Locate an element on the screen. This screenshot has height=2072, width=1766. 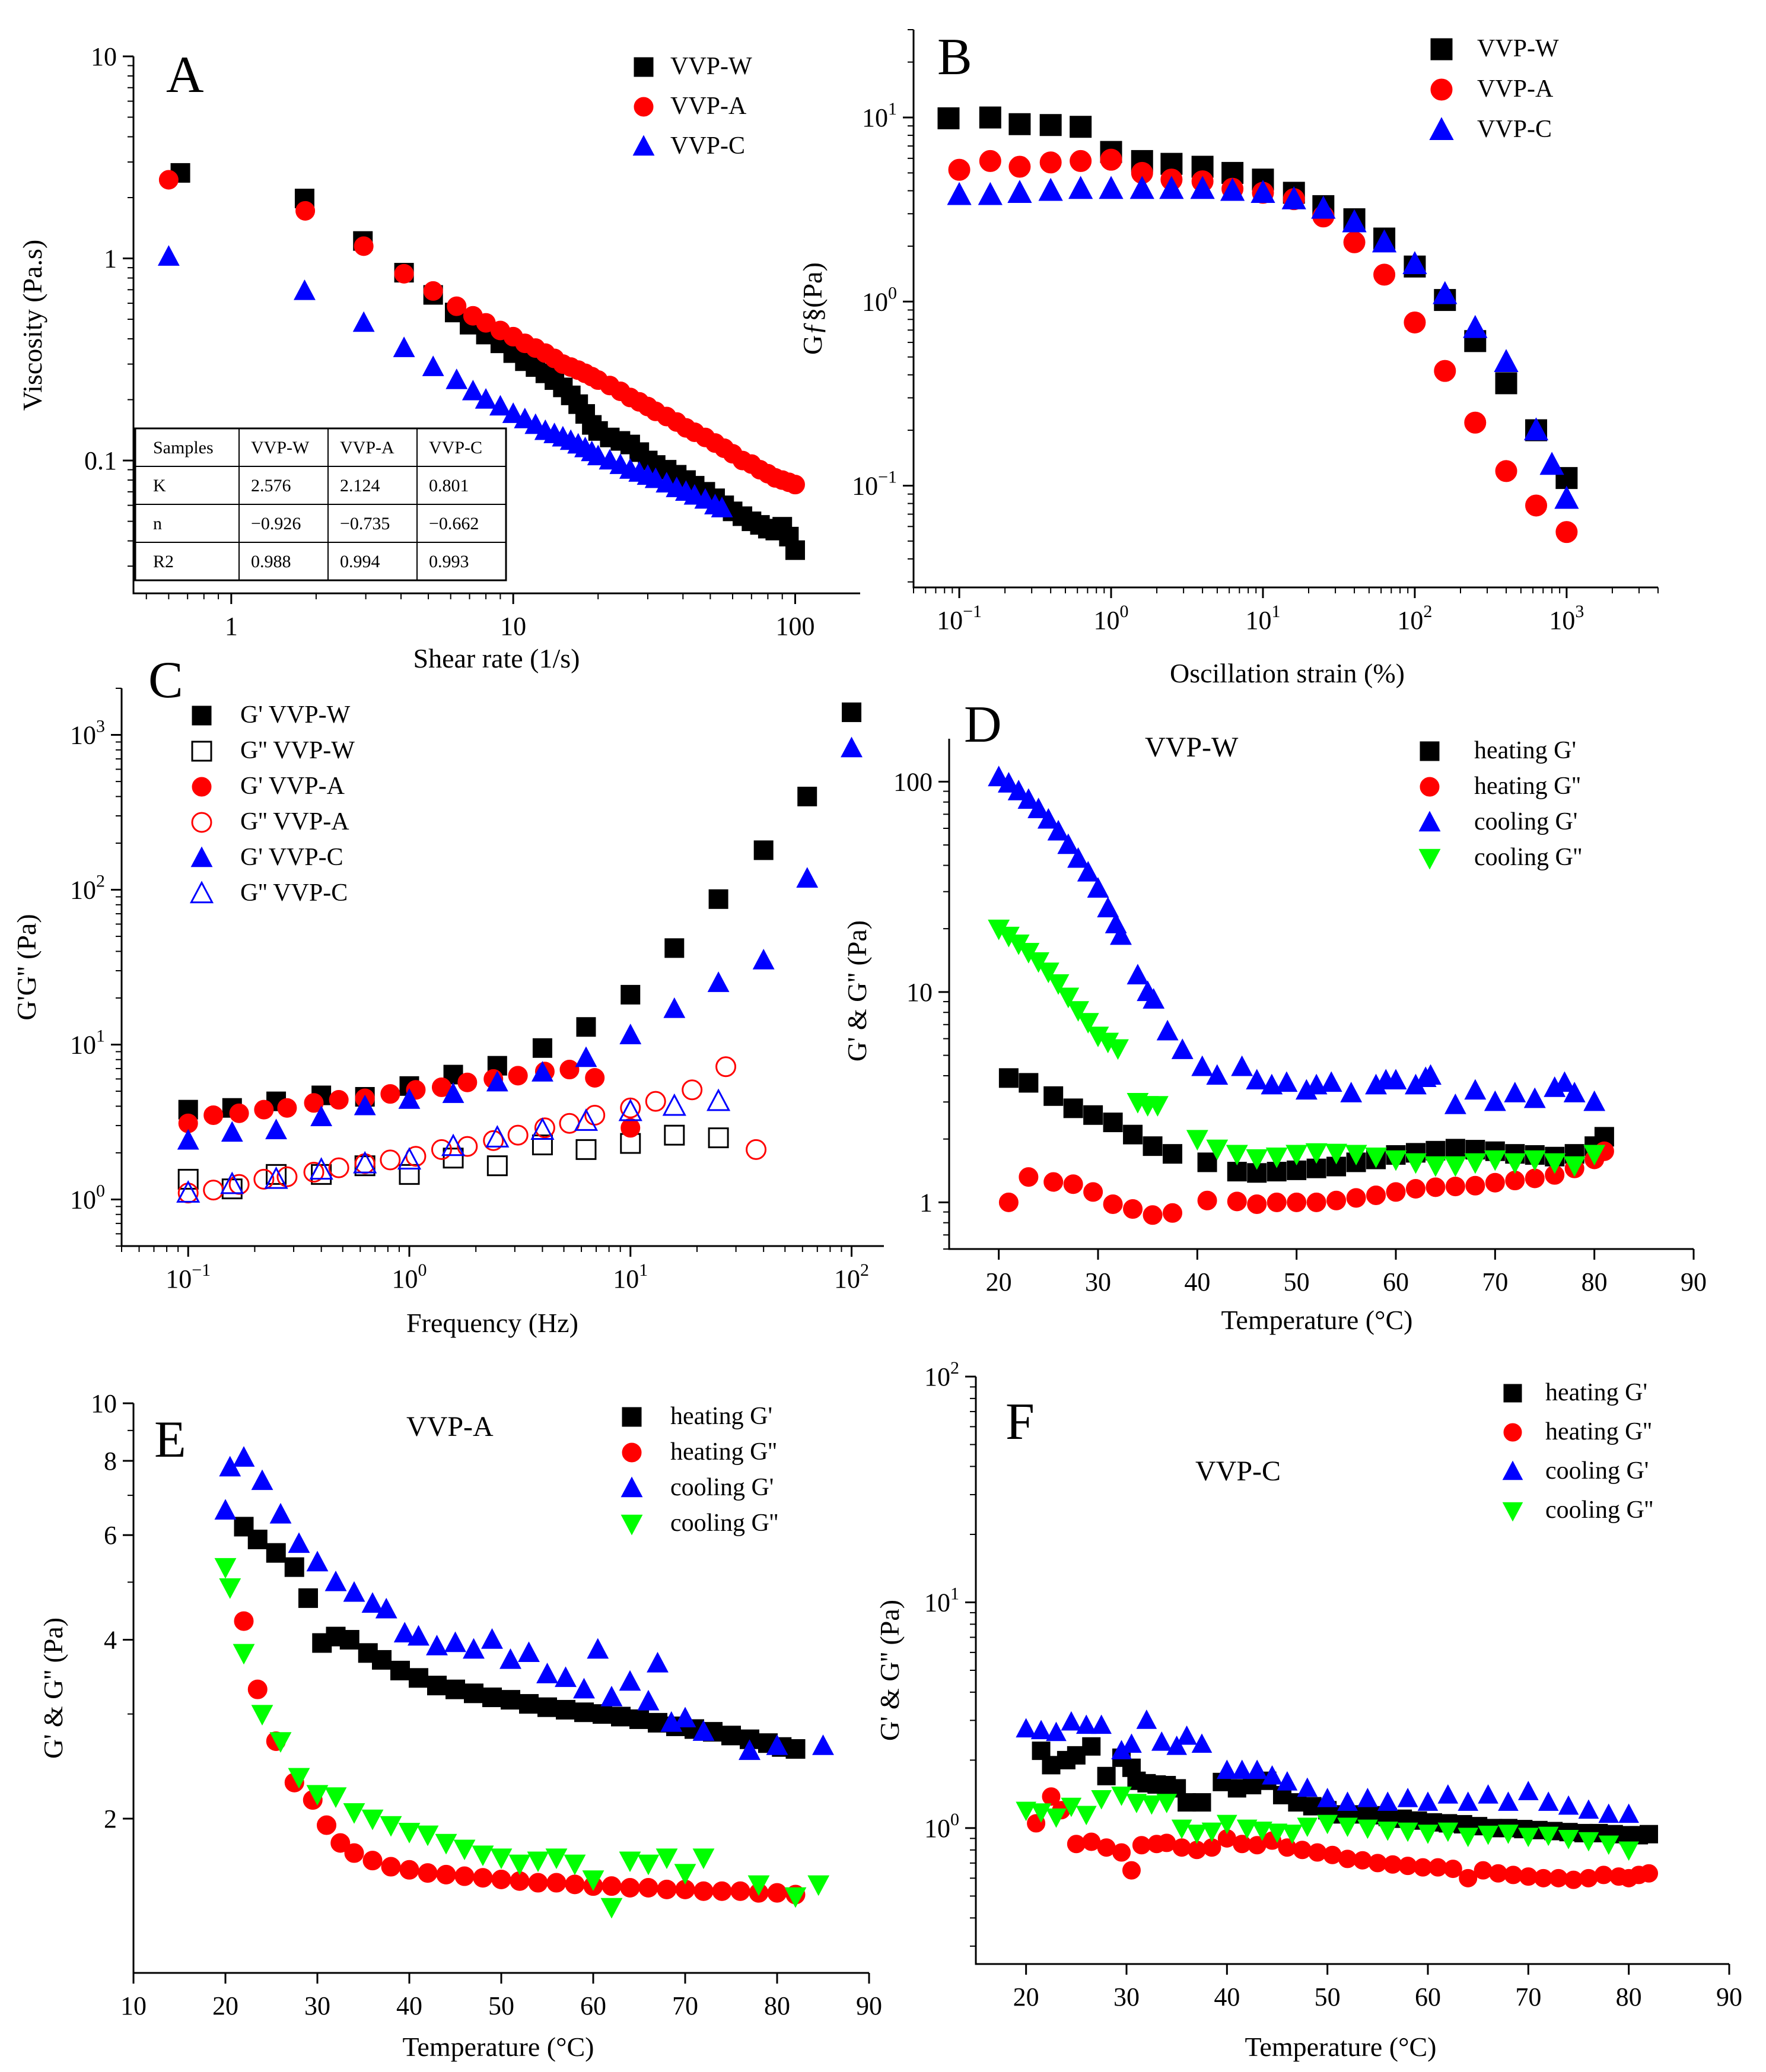
legend-label: G'' VVP-W is located at coordinates (297, 750).